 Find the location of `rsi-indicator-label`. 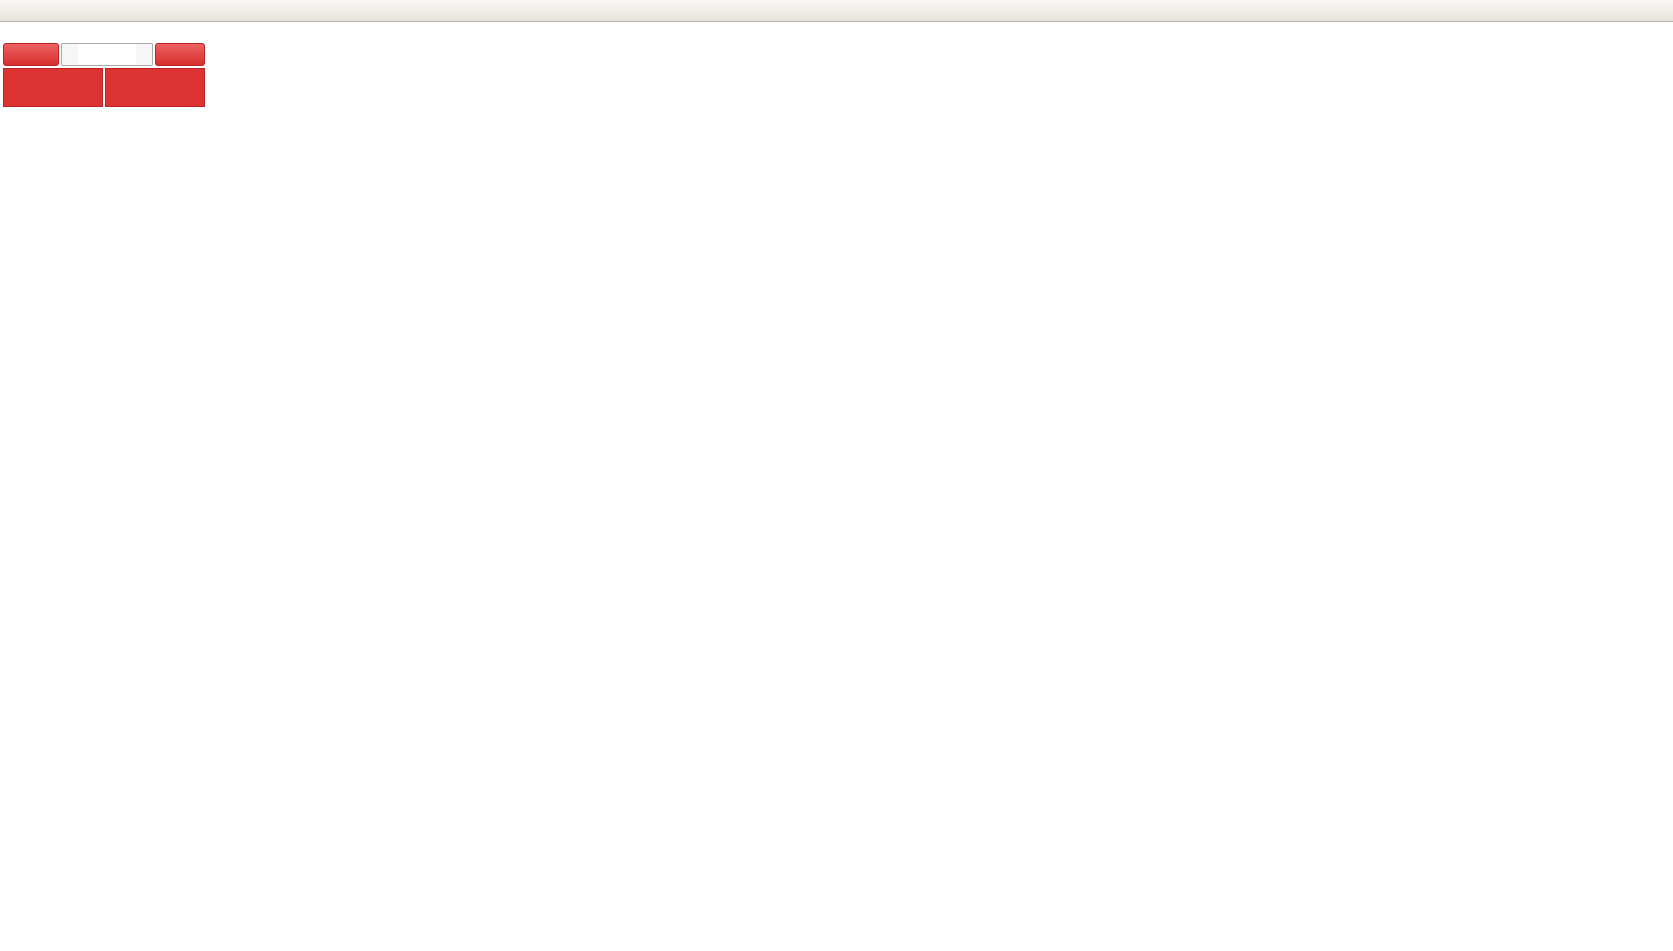

rsi-indicator-label is located at coordinates (6, 774).